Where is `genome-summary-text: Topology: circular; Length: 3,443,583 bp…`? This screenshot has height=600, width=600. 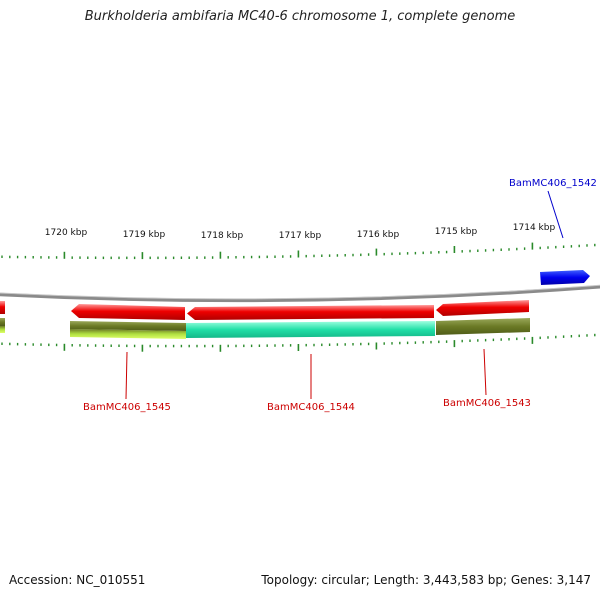
genome-summary-text: Topology: circular; Length: 3,443,583 bp… is located at coordinates (426, 580).